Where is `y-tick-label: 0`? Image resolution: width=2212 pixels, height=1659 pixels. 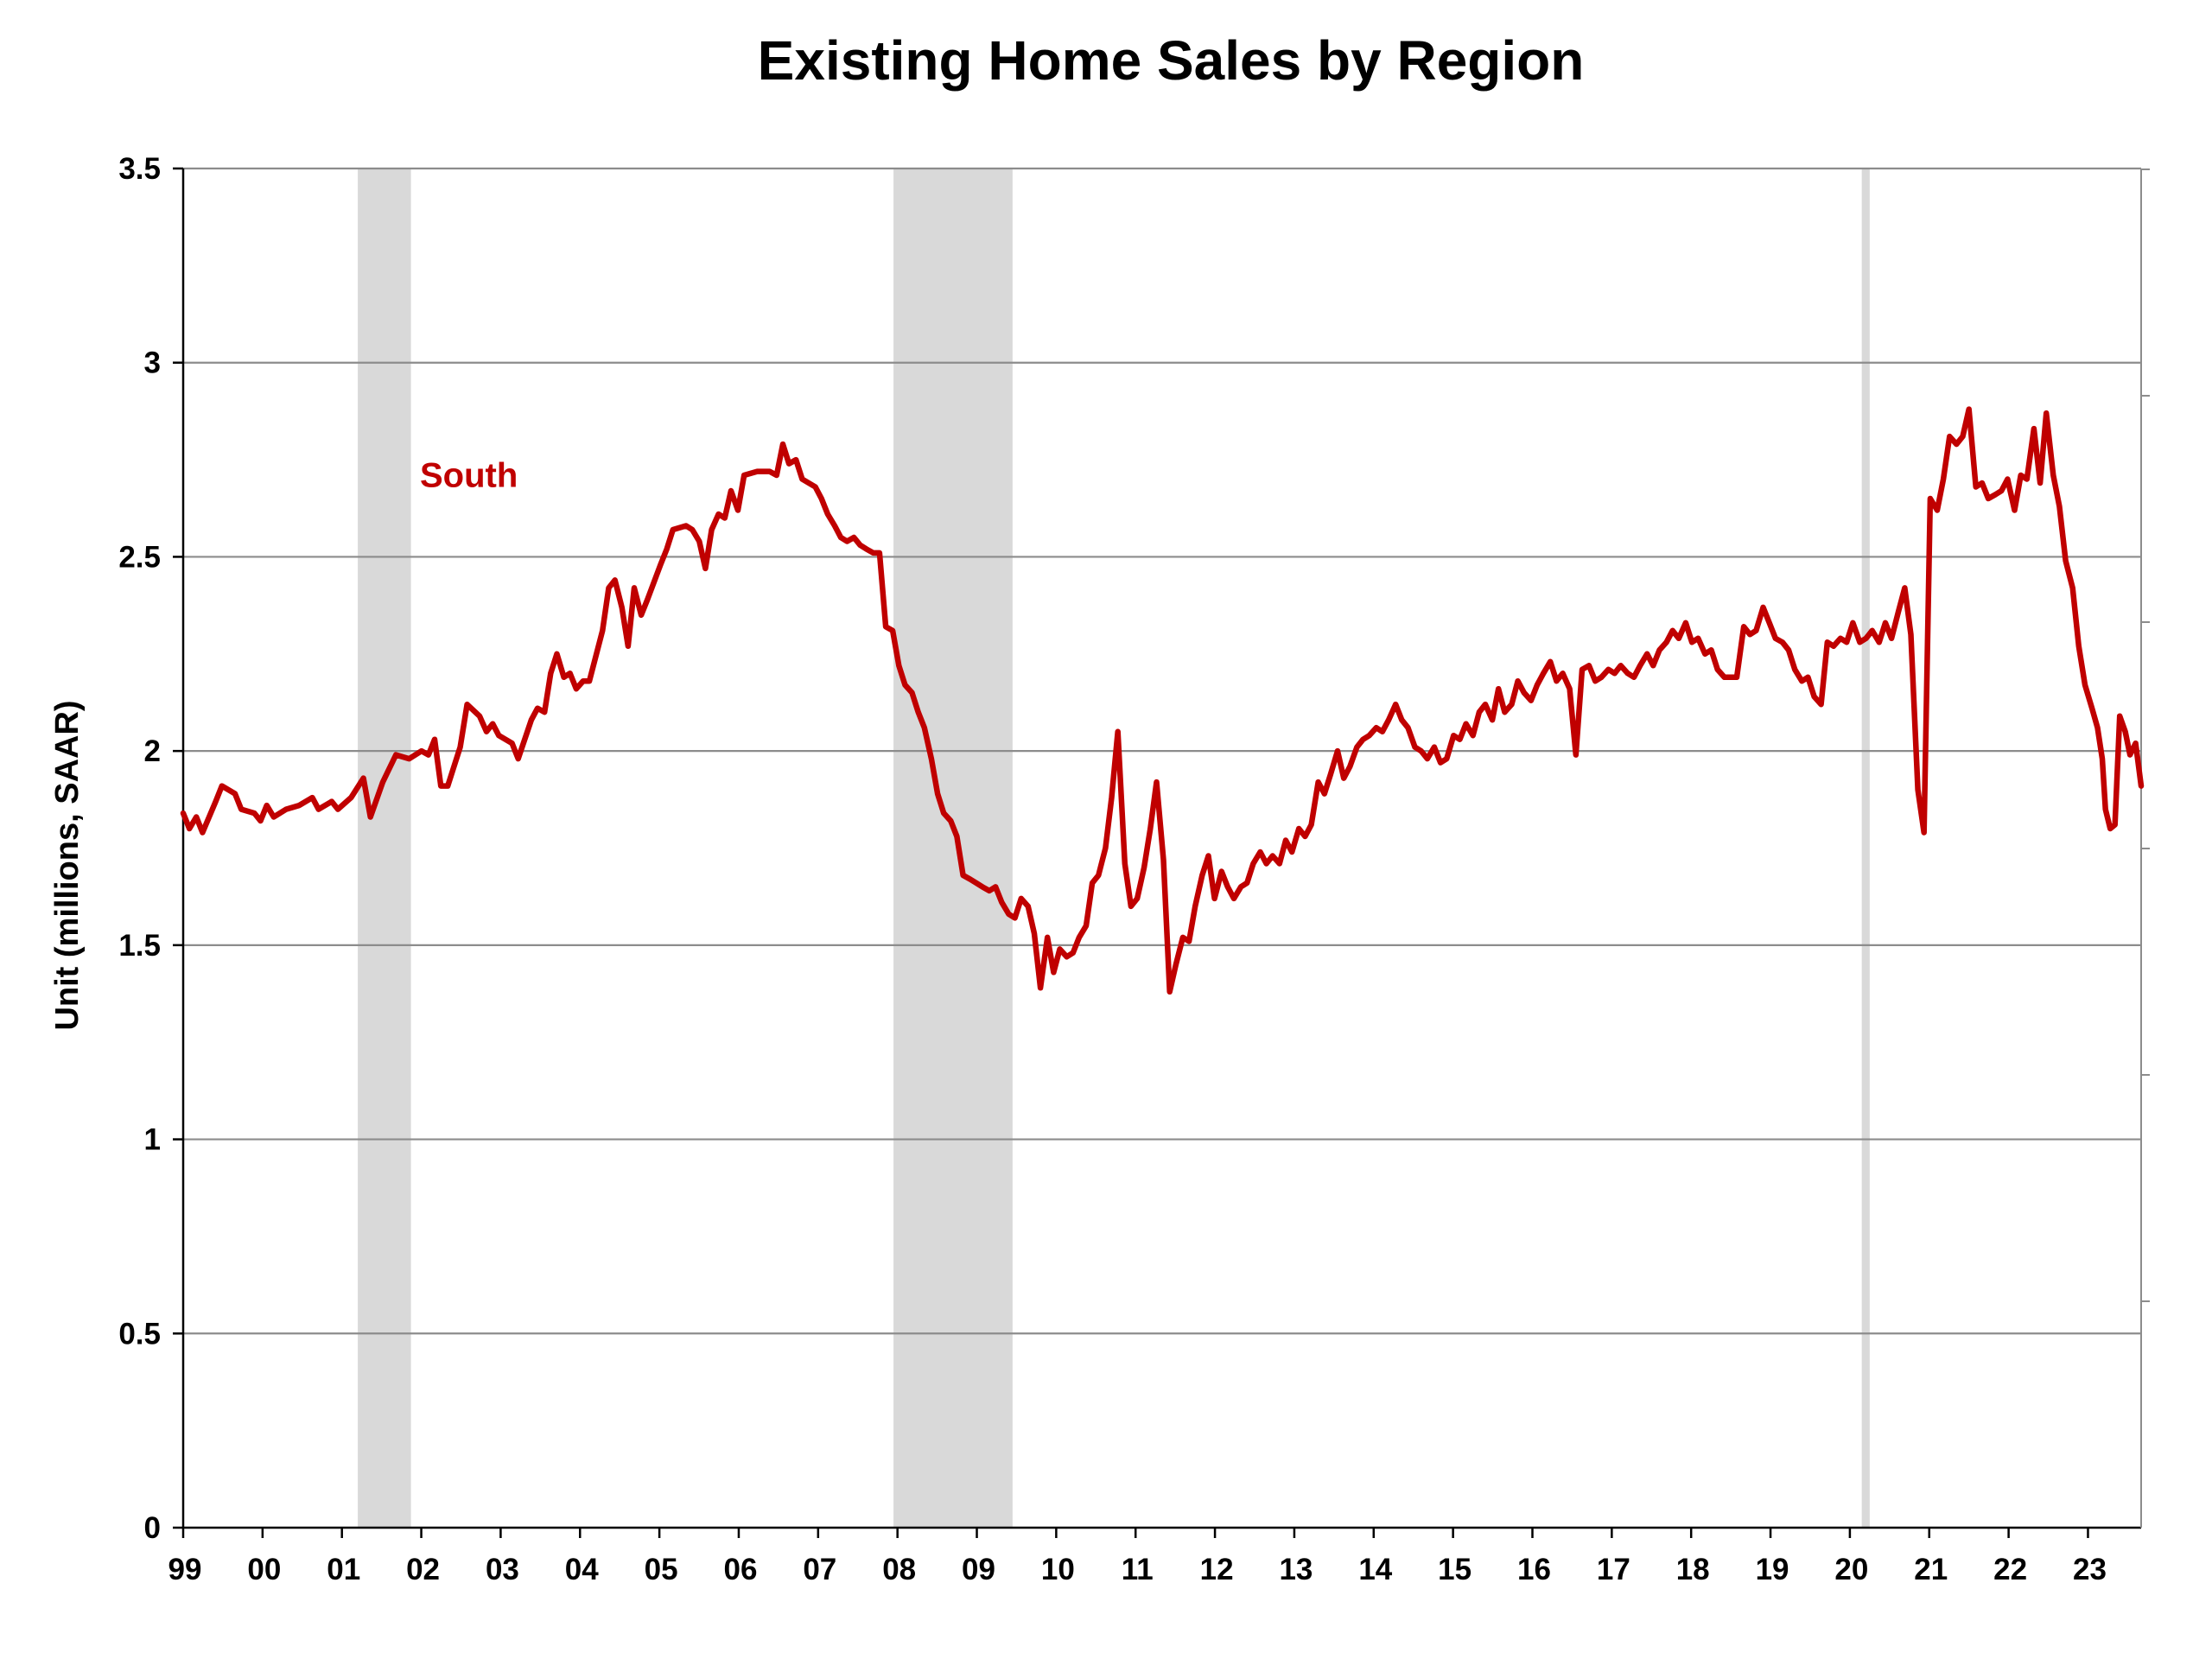
y-tick-label: 0 is located at coordinates (152, 1528).